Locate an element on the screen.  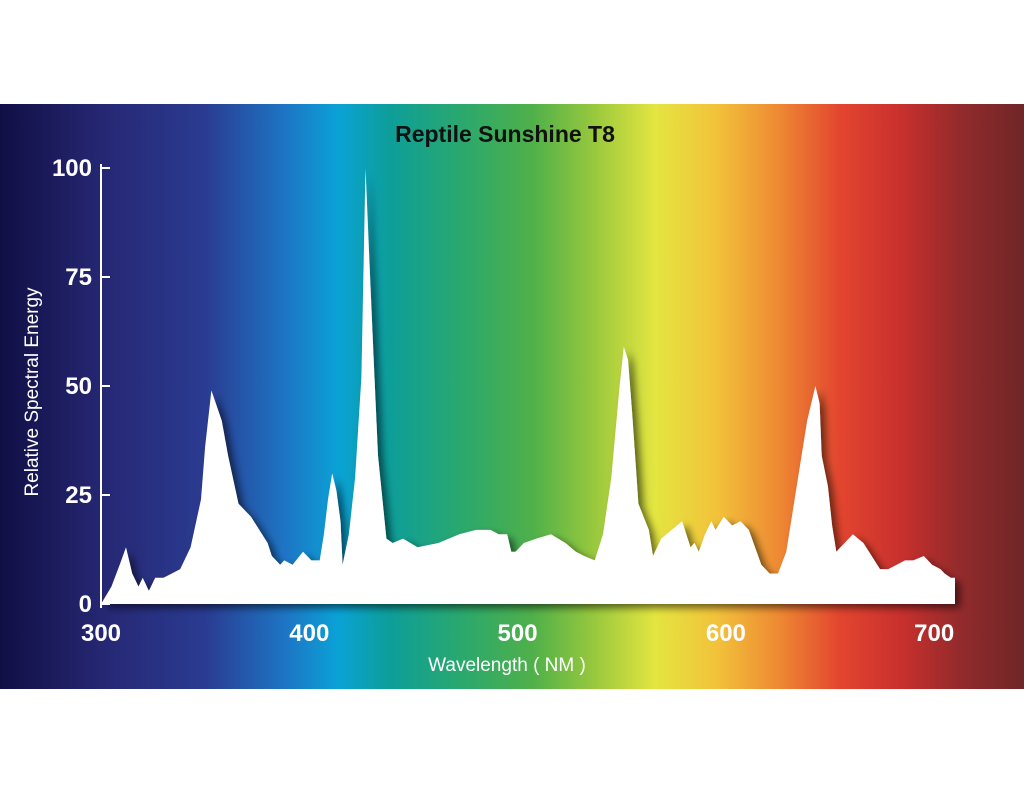
x-axis-label: Wavelength ( NM ) is located at coordinates (507, 665).